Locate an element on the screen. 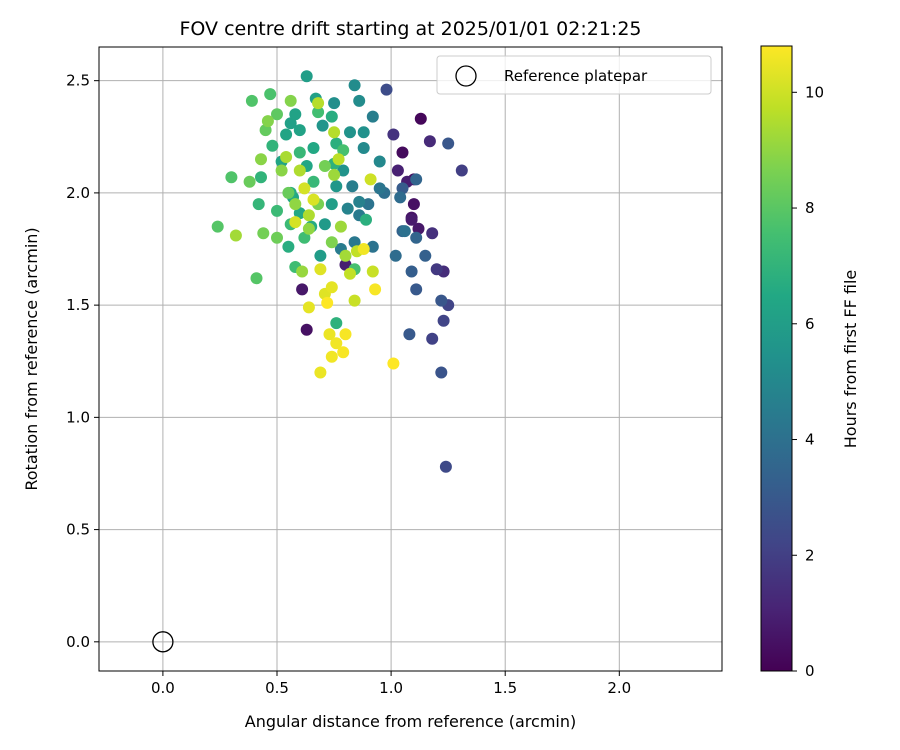 The width and height of the screenshot is (900, 750). y-tick-label: 0.5 is located at coordinates (78, 530).